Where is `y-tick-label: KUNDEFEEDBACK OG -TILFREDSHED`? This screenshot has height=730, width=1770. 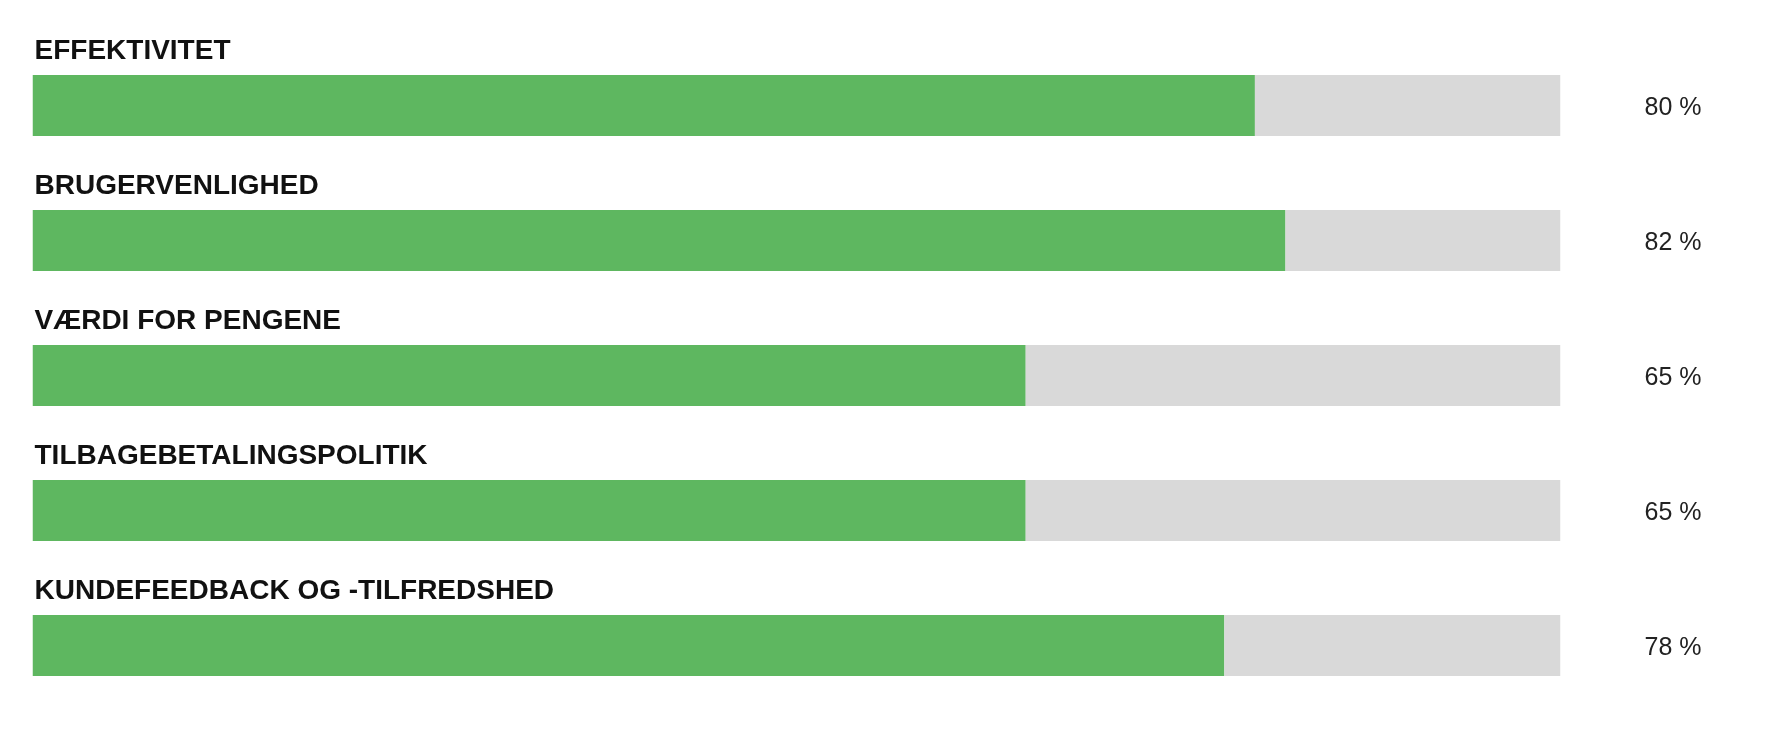 y-tick-label: KUNDEFEEDBACK OG -TILFREDSHED is located at coordinates (294, 589).